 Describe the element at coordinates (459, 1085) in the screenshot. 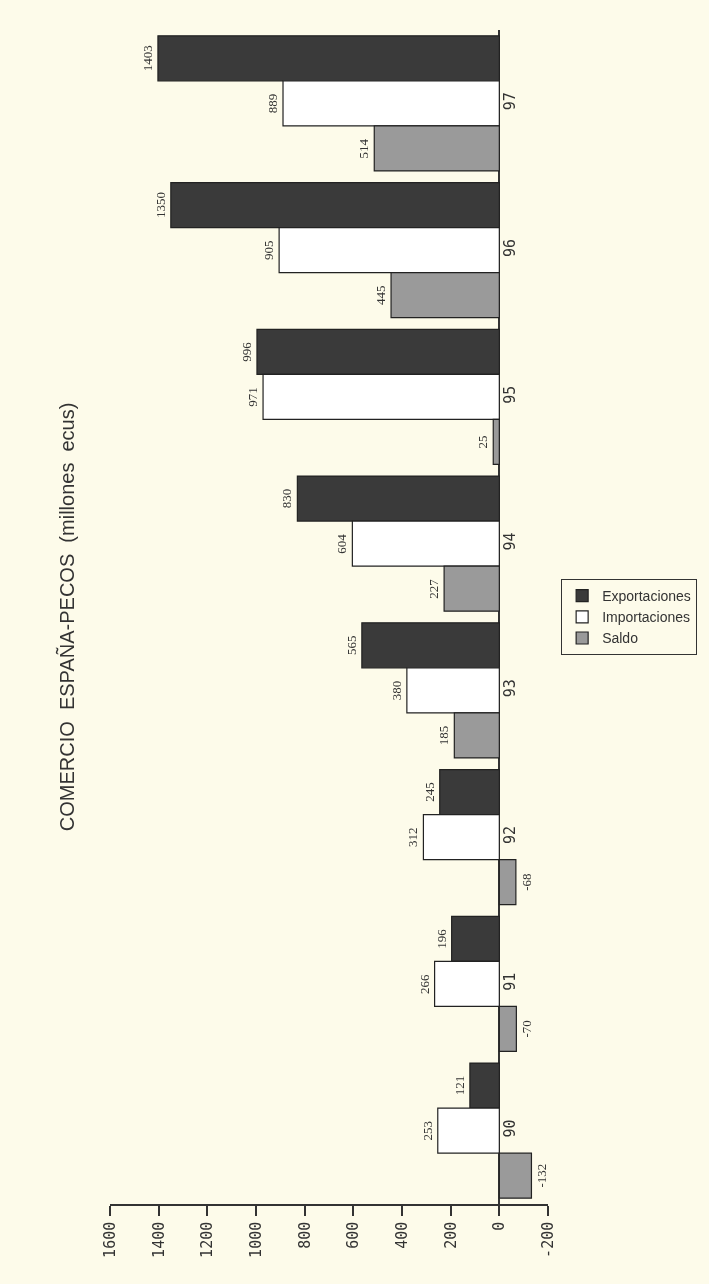

I see `data-label: 121` at that location.